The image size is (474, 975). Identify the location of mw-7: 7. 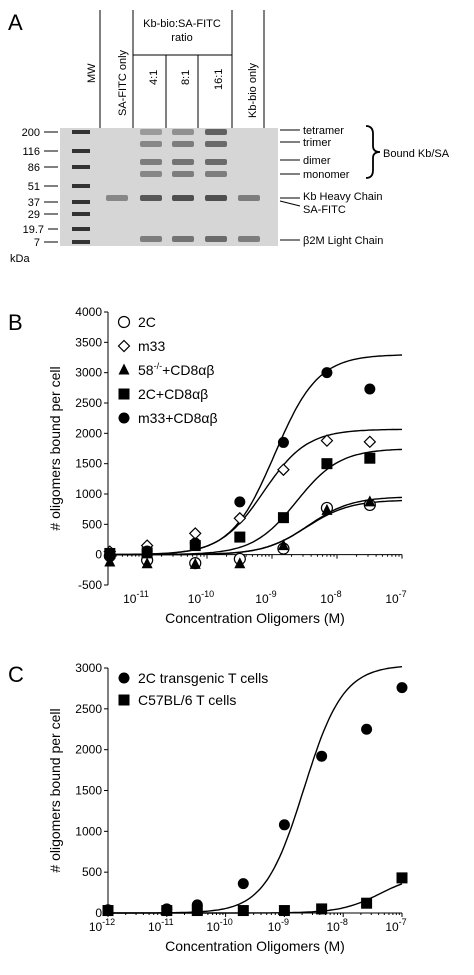
(37, 243).